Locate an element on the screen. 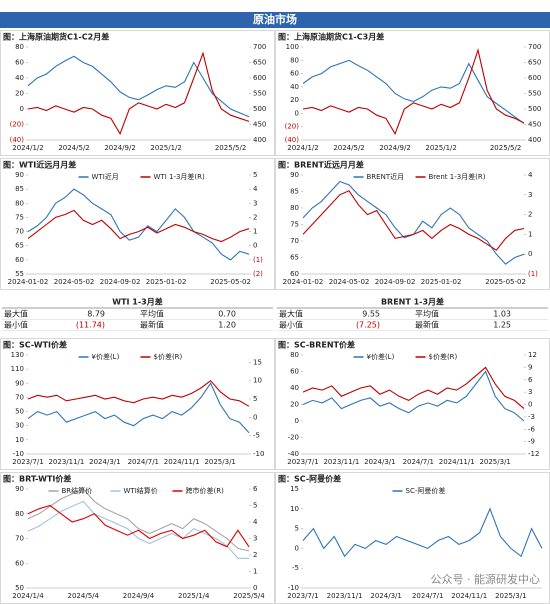  table-cell: 0.70 is located at coordinates (227, 314).